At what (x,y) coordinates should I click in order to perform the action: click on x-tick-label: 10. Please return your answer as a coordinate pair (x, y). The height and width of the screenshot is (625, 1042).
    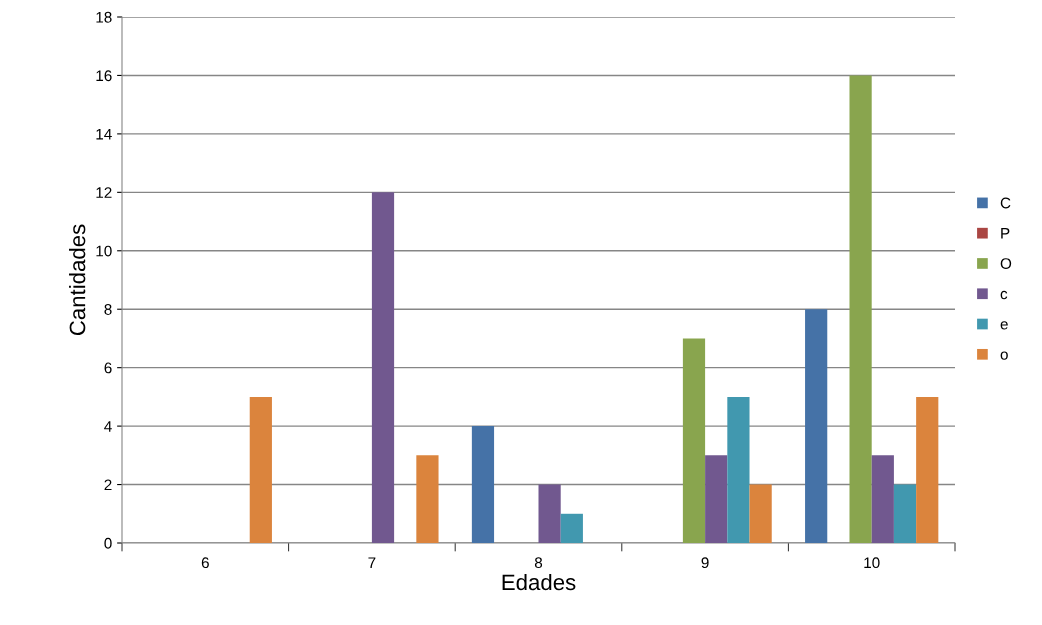
    Looking at the image, I should click on (872, 563).